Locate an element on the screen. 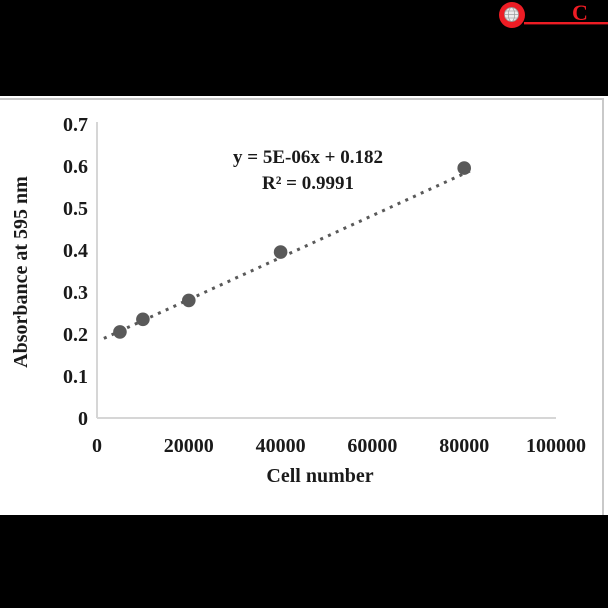 Image resolution: width=608 pixels, height=608 pixels. x-axis-title: Cell number is located at coordinates (319, 476).